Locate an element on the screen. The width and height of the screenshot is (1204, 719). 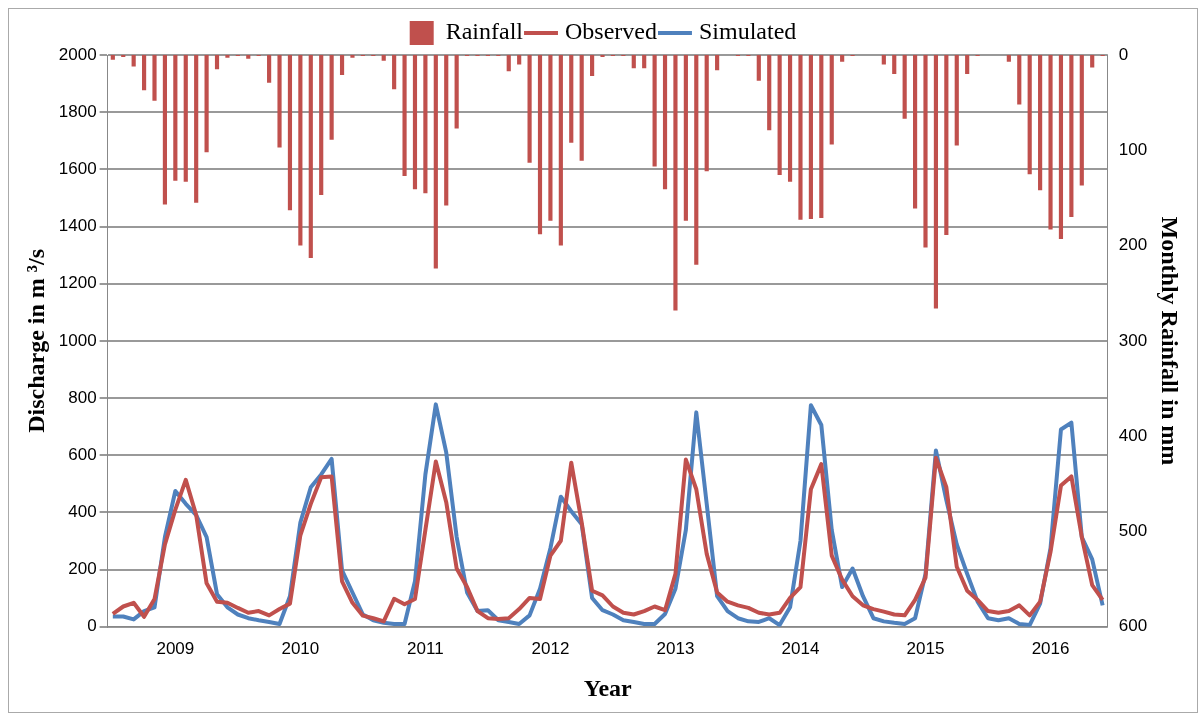
y-tick-label: 400 is located at coordinates (82, 512).